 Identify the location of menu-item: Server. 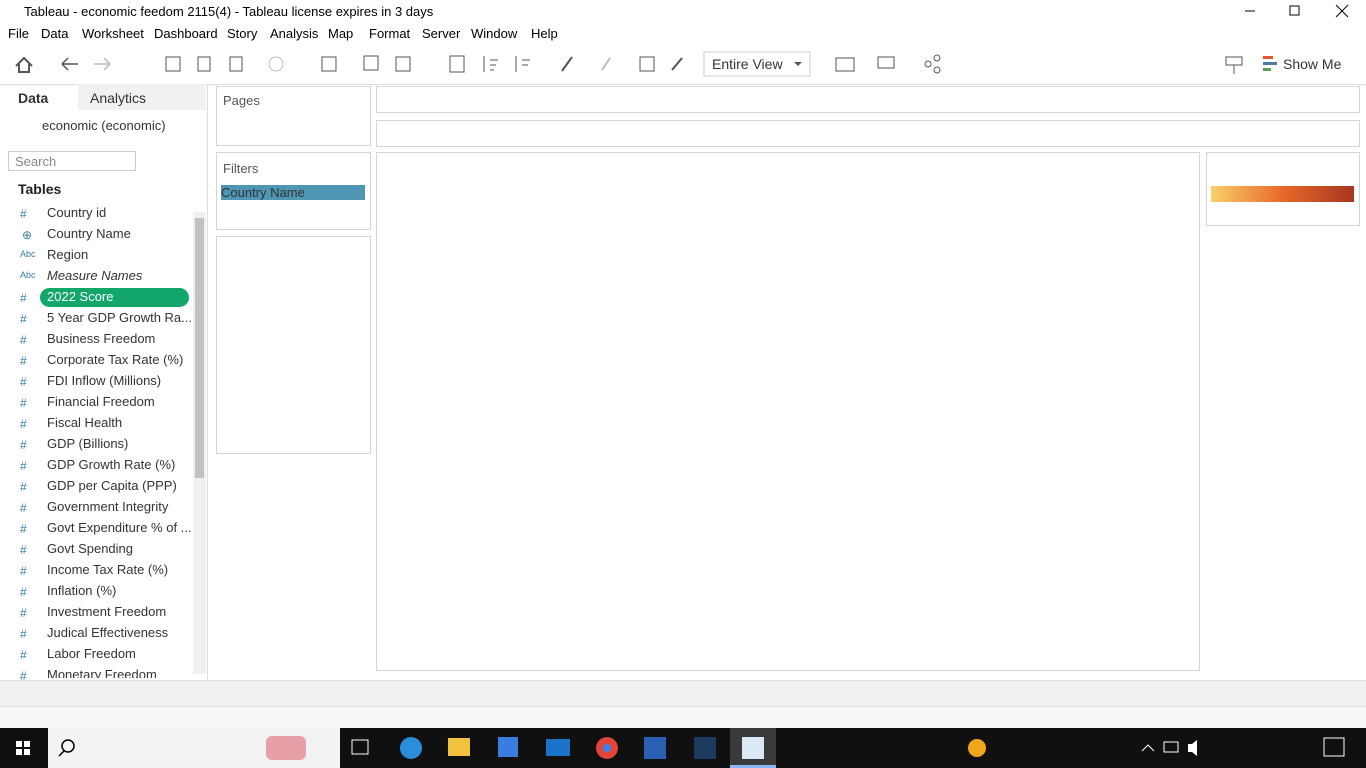
(441, 33).